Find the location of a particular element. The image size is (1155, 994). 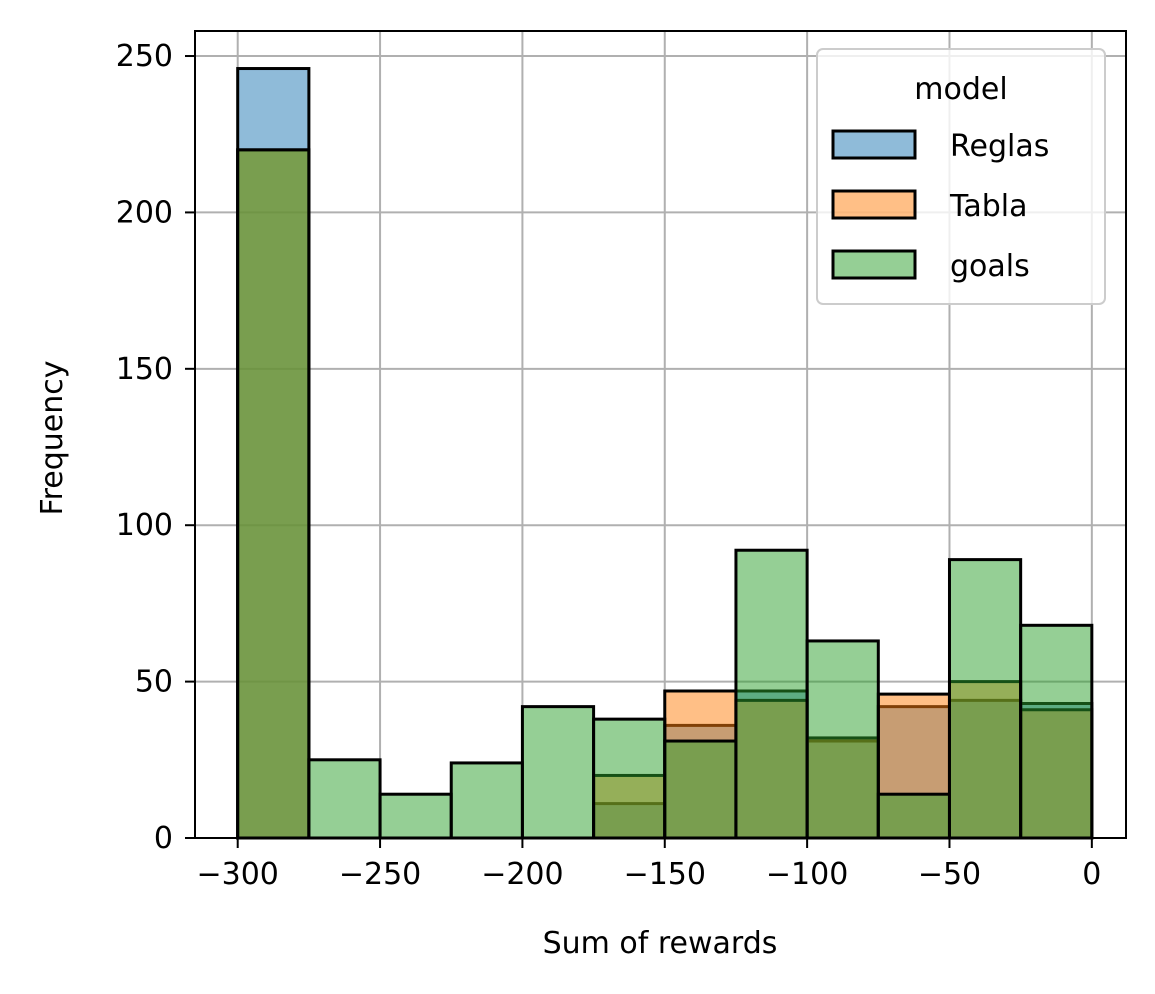

y-tick-label: 150 is located at coordinates (144, 369).